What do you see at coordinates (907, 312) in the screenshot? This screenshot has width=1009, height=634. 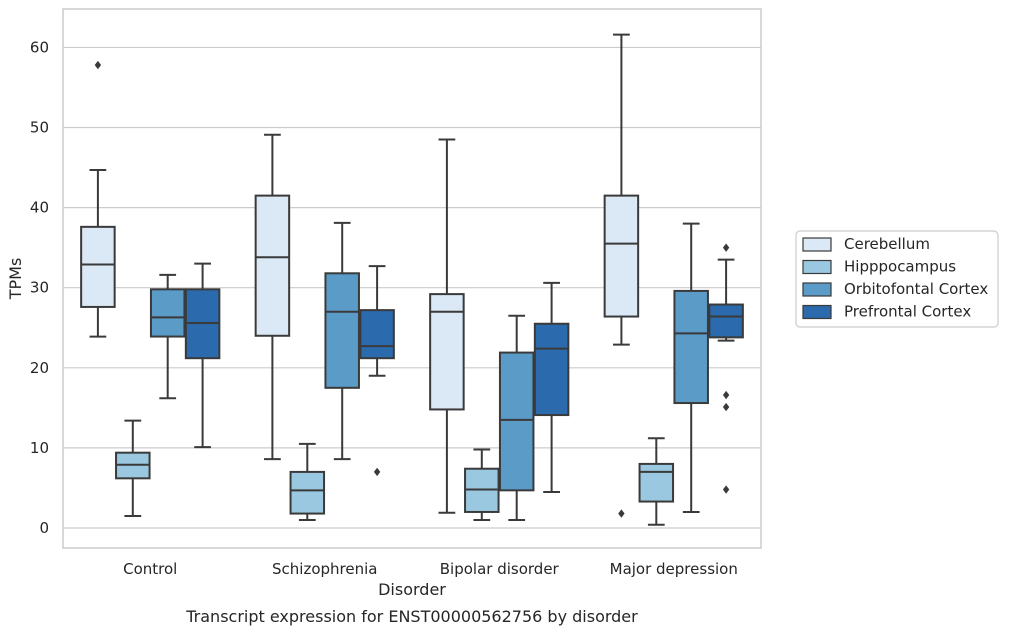 I see `legend-label: Prefrontal Cortex` at bounding box center [907, 312].